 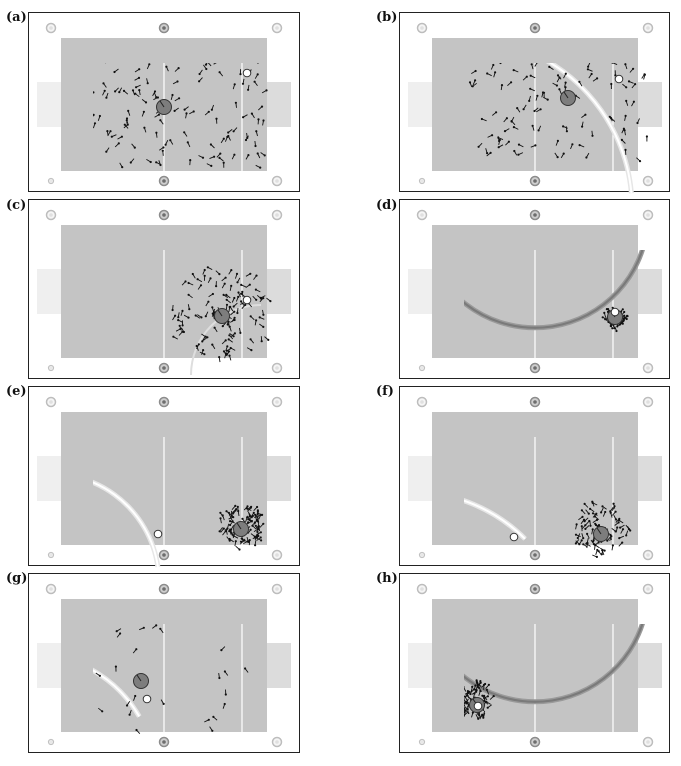 I want to click on robot-estimate, so click(x=568, y=98).